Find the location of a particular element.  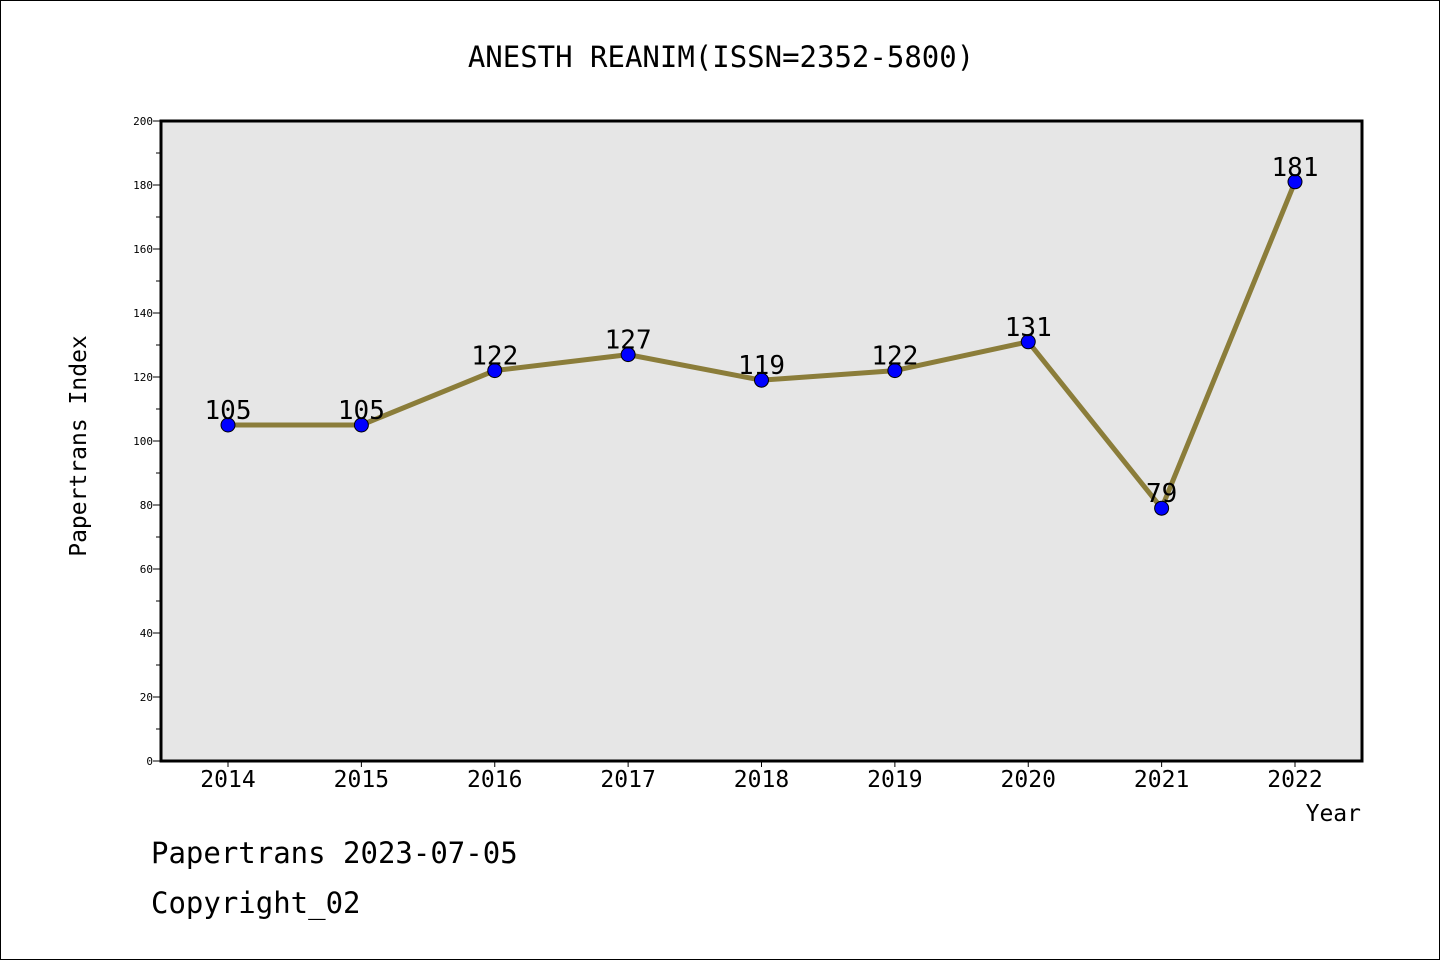

x-axis-ticks: 2014 2015 2016 2017 2018 2019 2020 2021 2022 is located at coordinates (761, 777).